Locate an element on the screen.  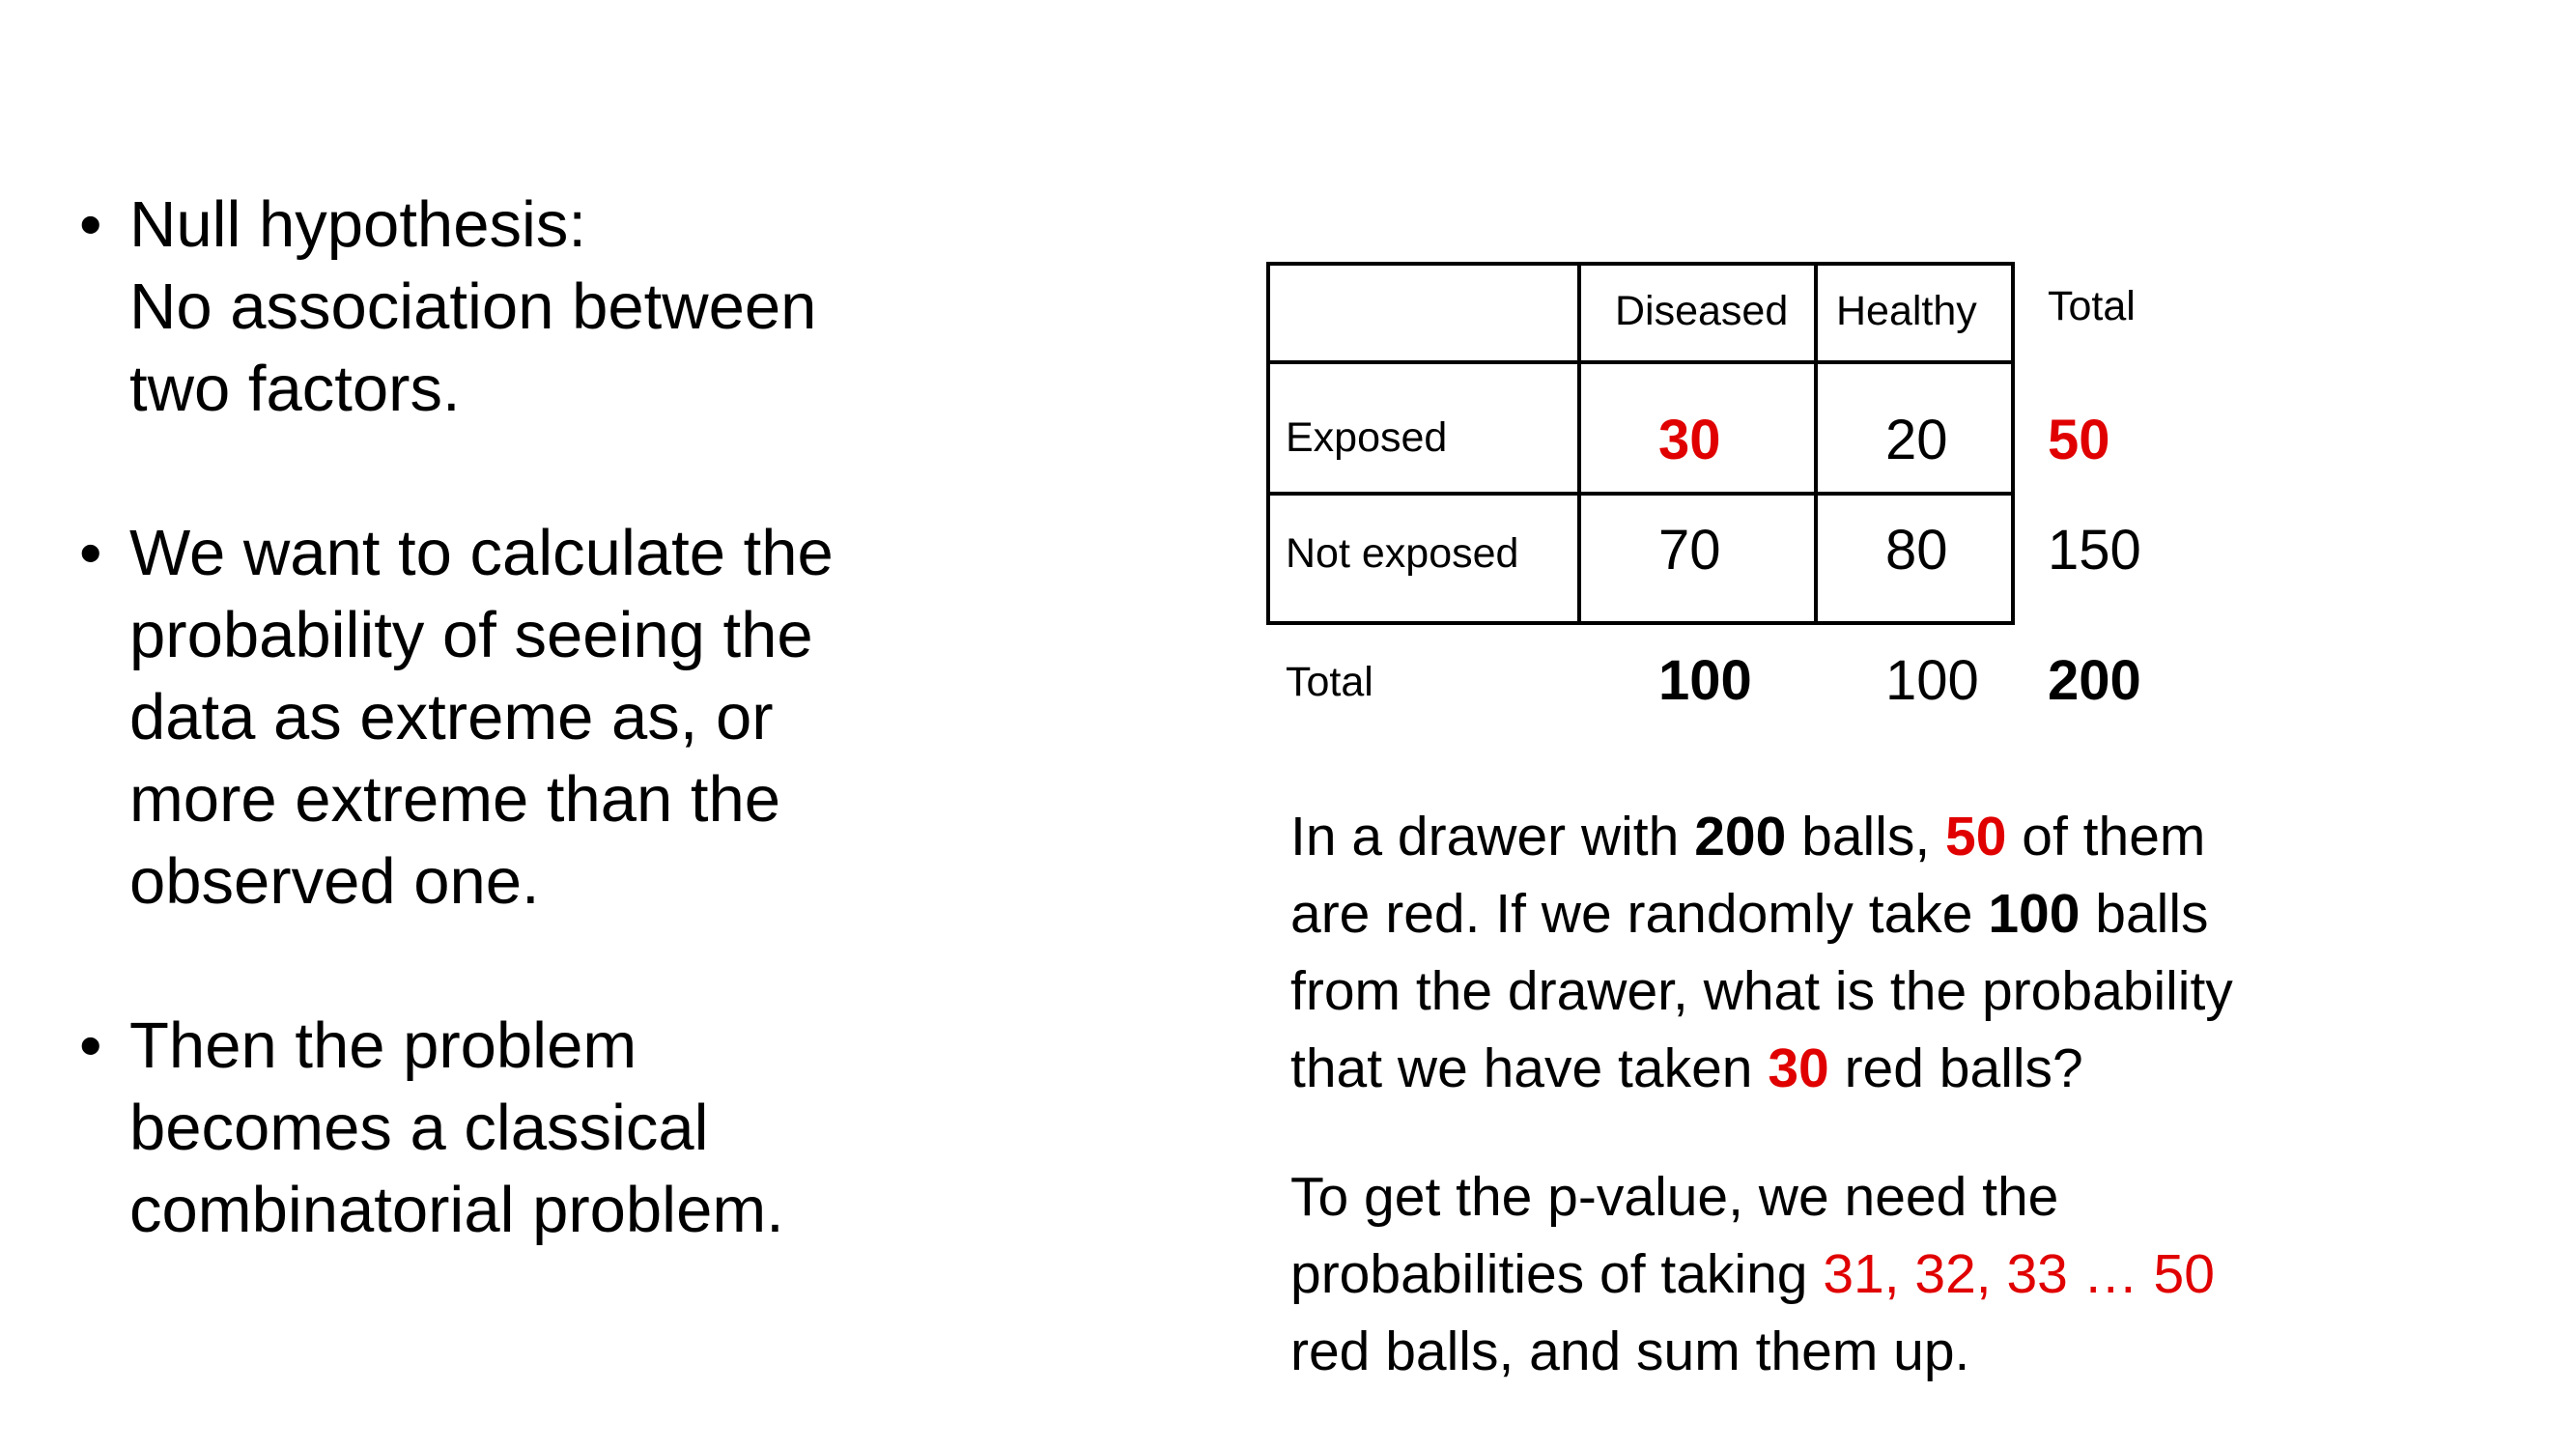
text-run-highlight: 50 is located at coordinates (1976, 836).